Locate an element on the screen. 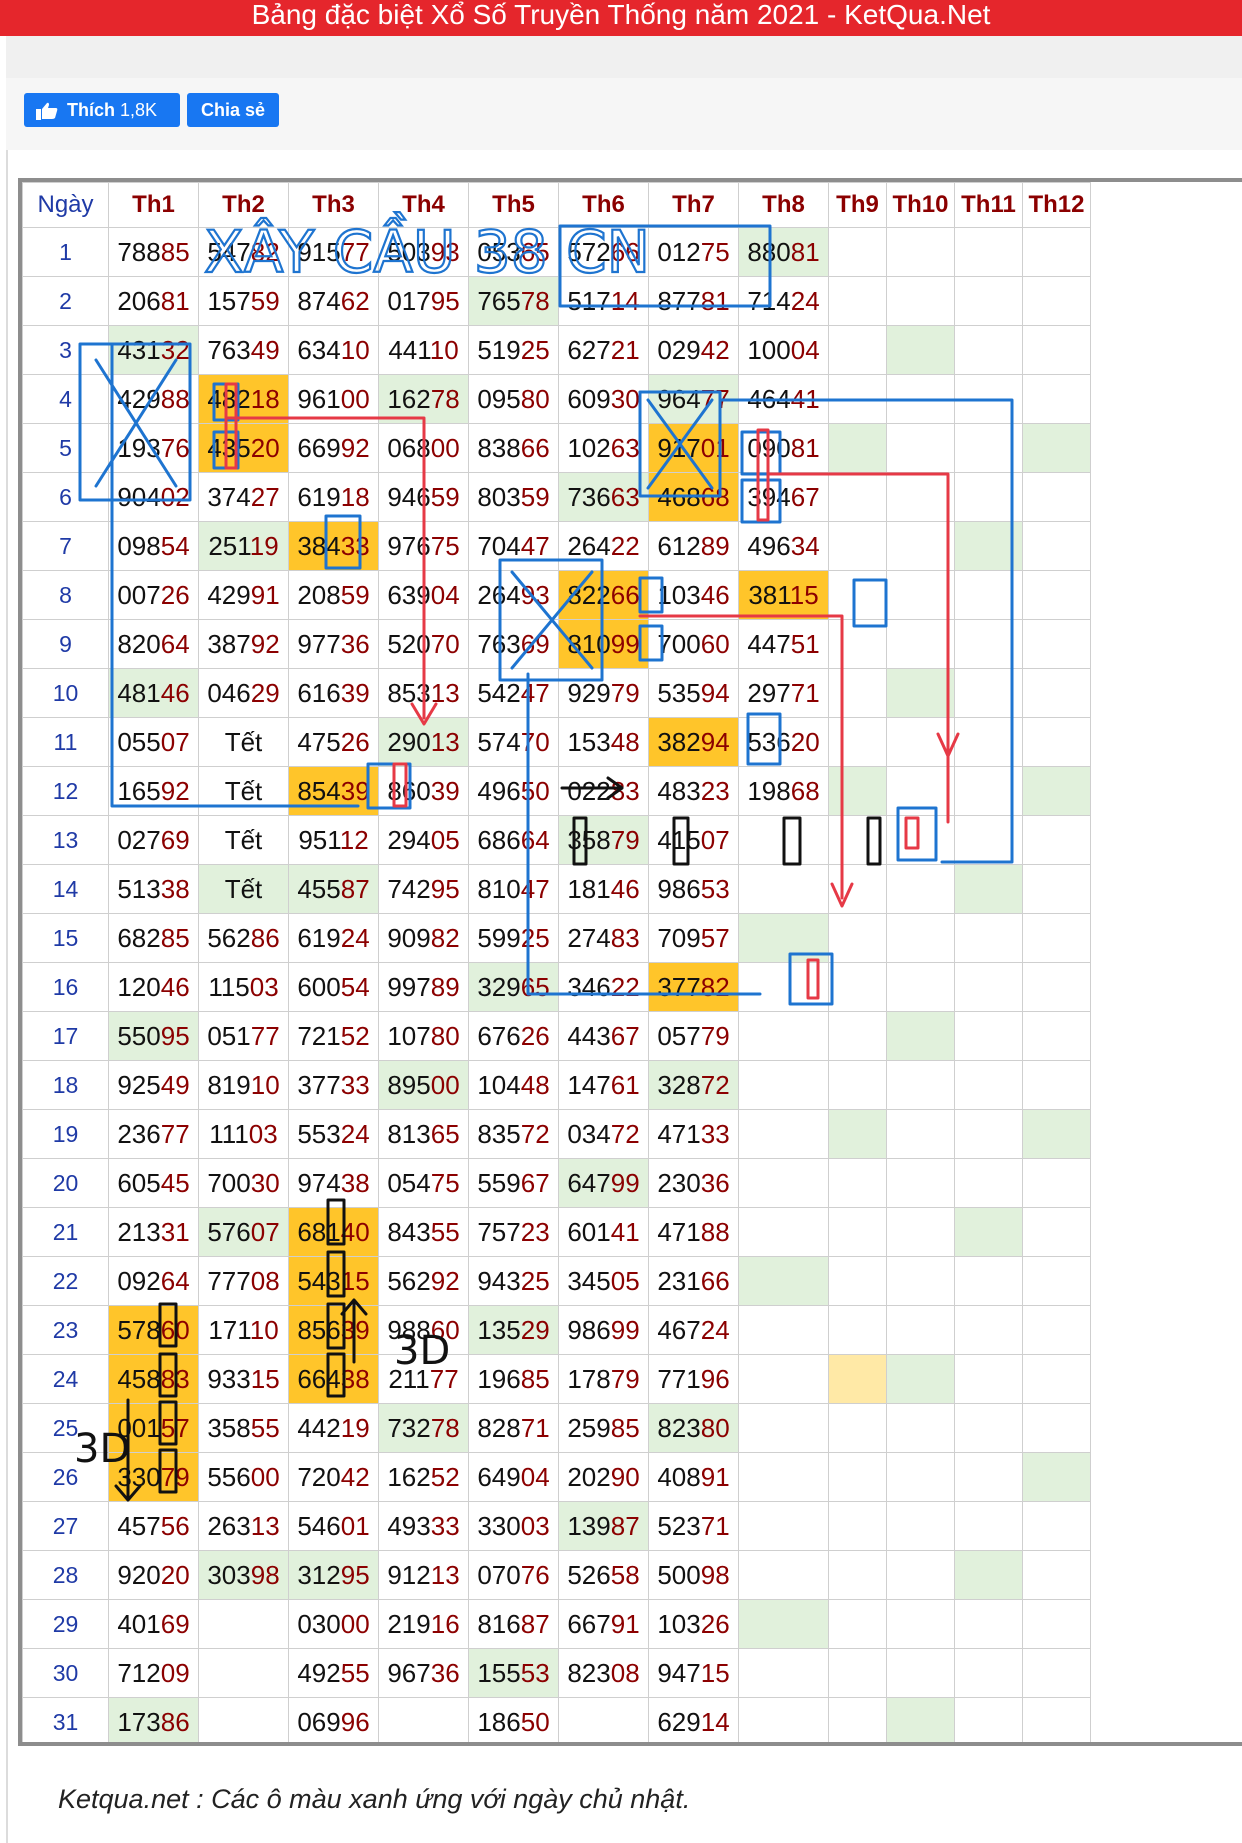  result-cell: 82380 is located at coordinates (693, 1428).